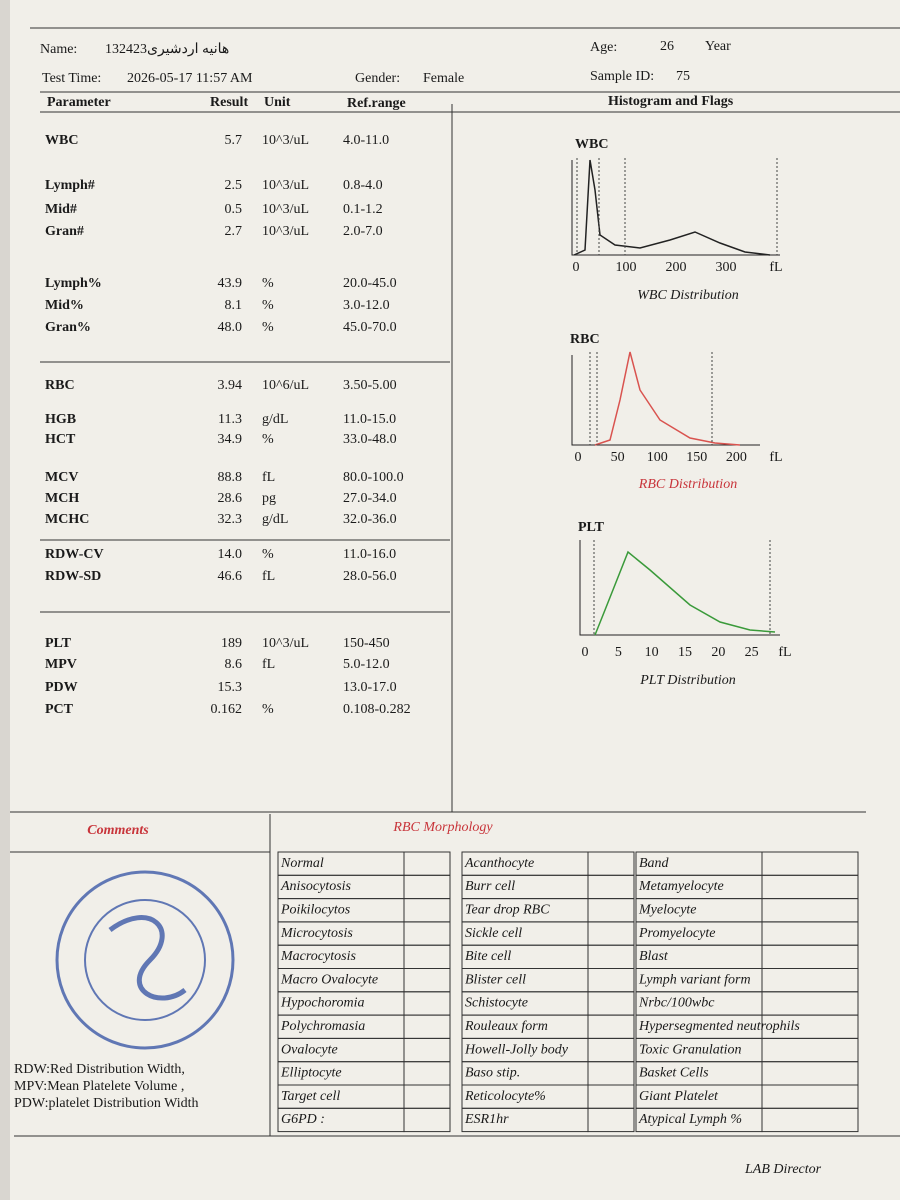 This screenshot has height=1200, width=900. Describe the element at coordinates (486, 1119) in the screenshot. I see `morphology-item: ESR1hr` at that location.